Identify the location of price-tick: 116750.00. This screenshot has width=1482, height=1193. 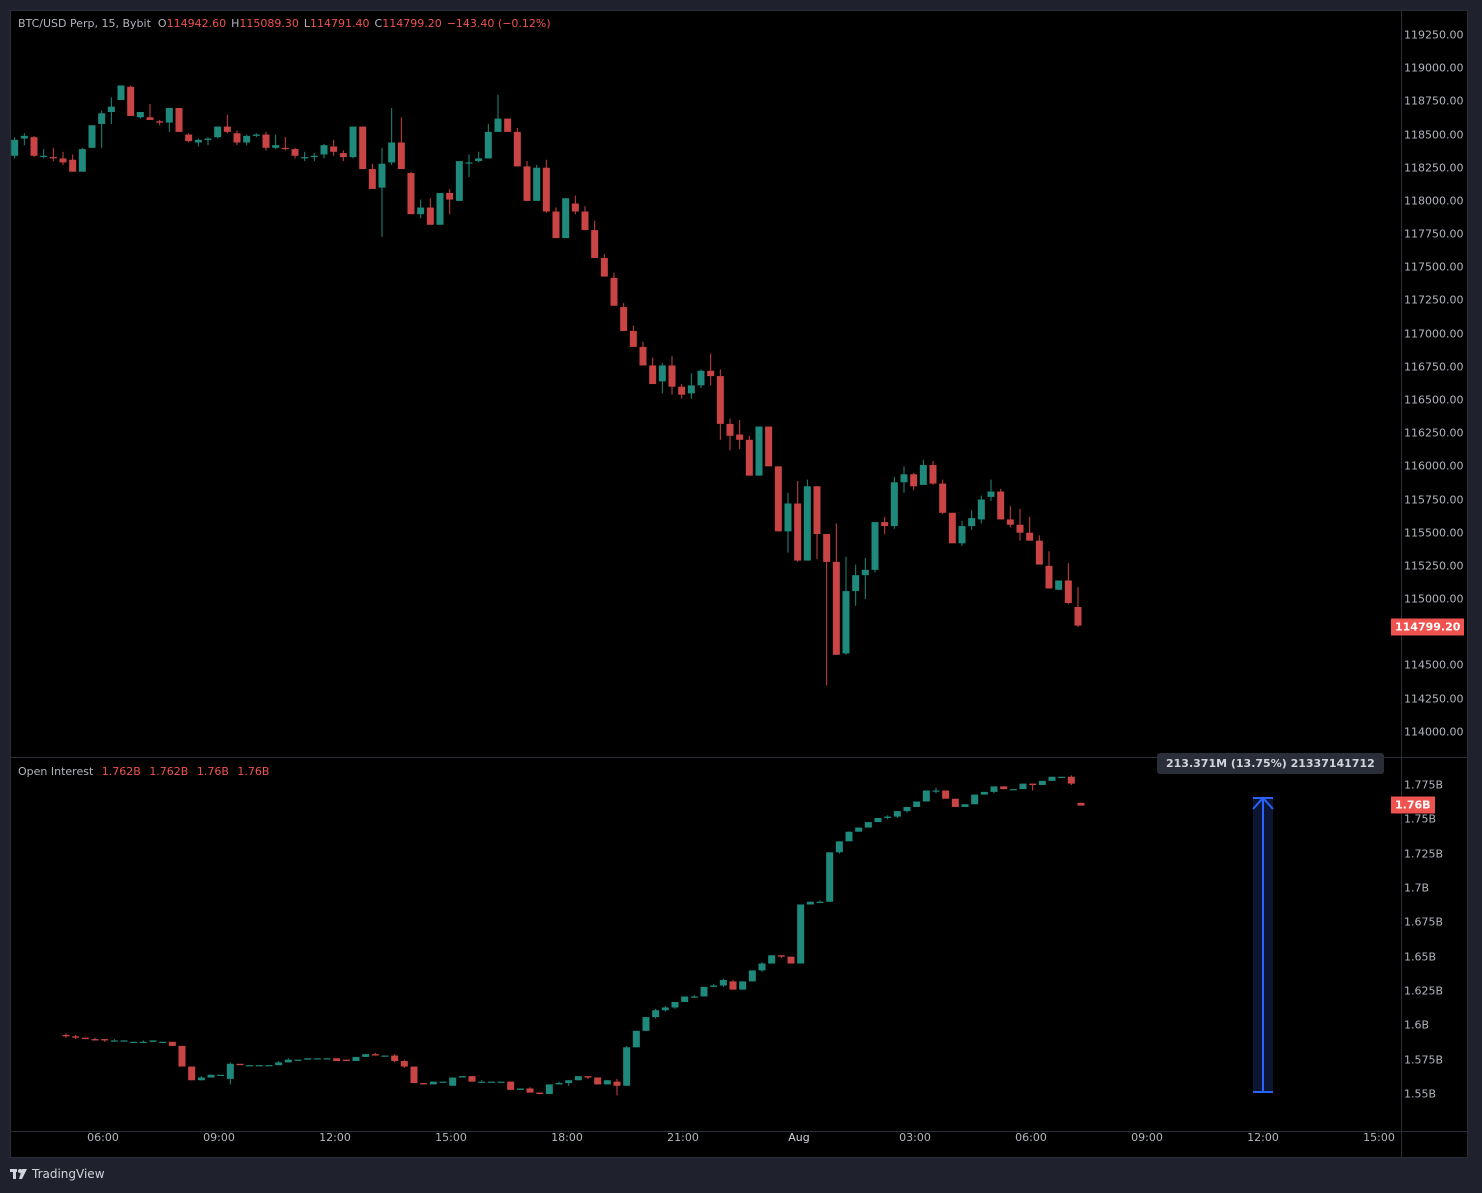
(1434, 367).